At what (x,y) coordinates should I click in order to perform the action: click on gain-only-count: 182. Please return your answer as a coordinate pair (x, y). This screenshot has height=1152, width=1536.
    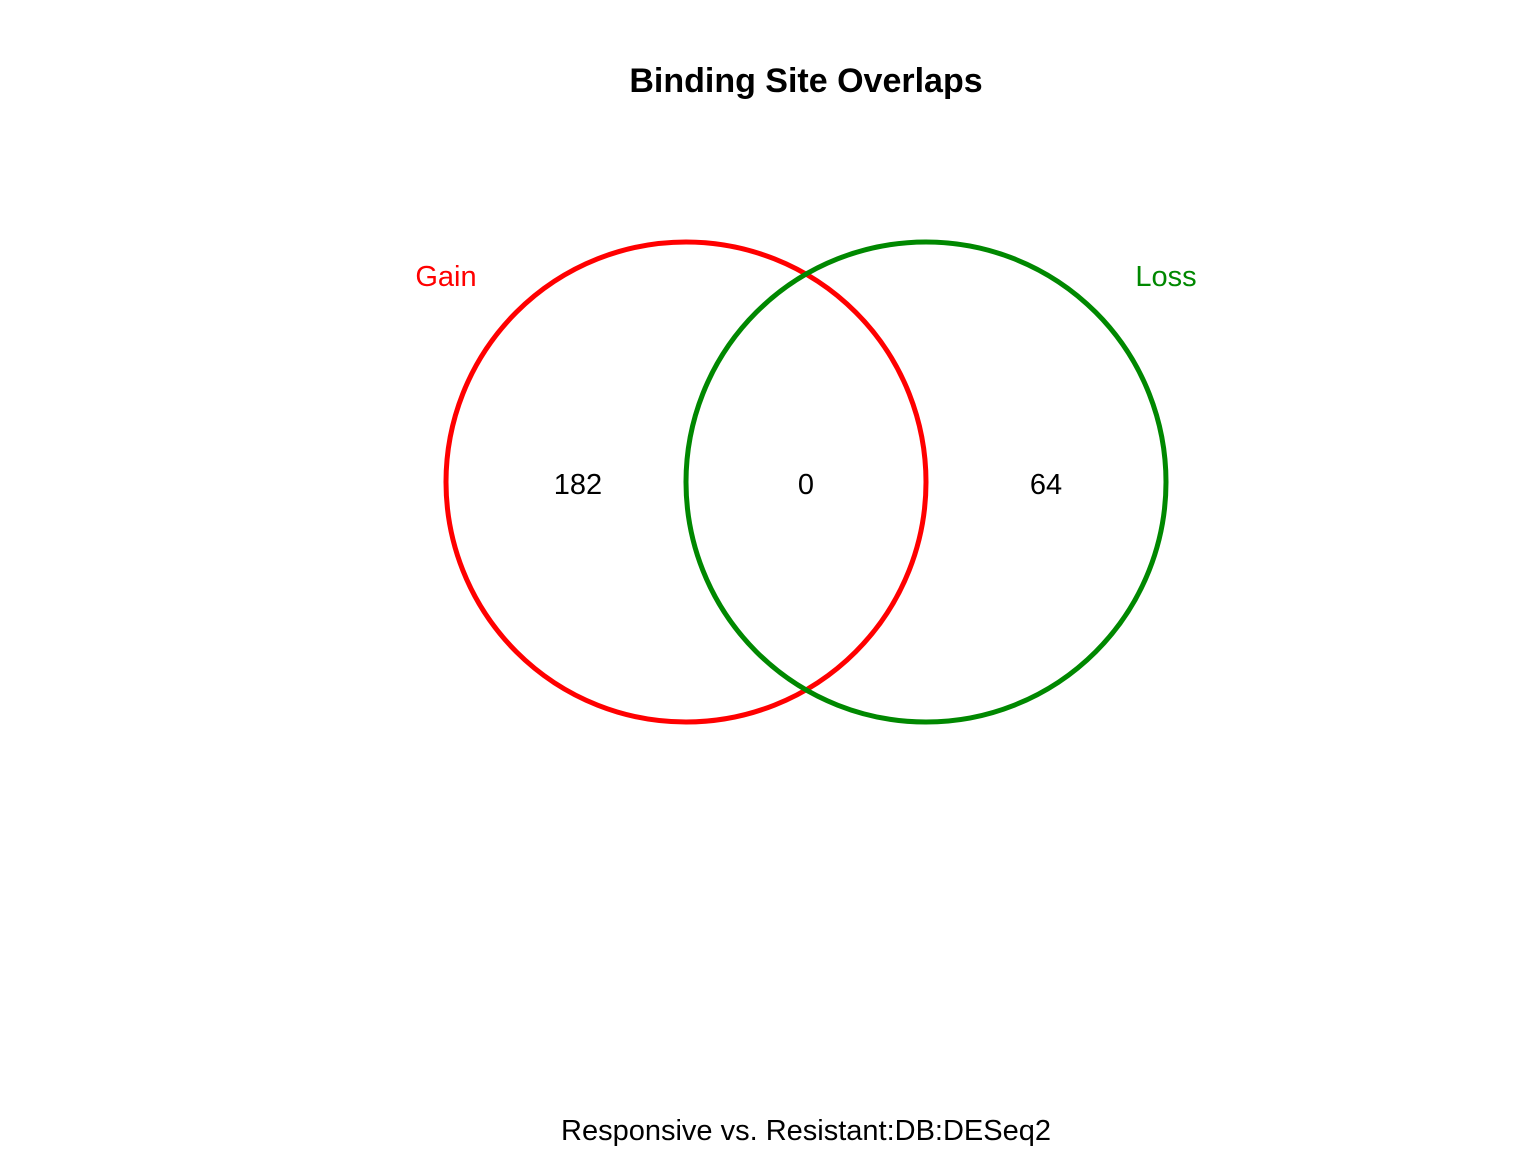
    Looking at the image, I should click on (578, 485).